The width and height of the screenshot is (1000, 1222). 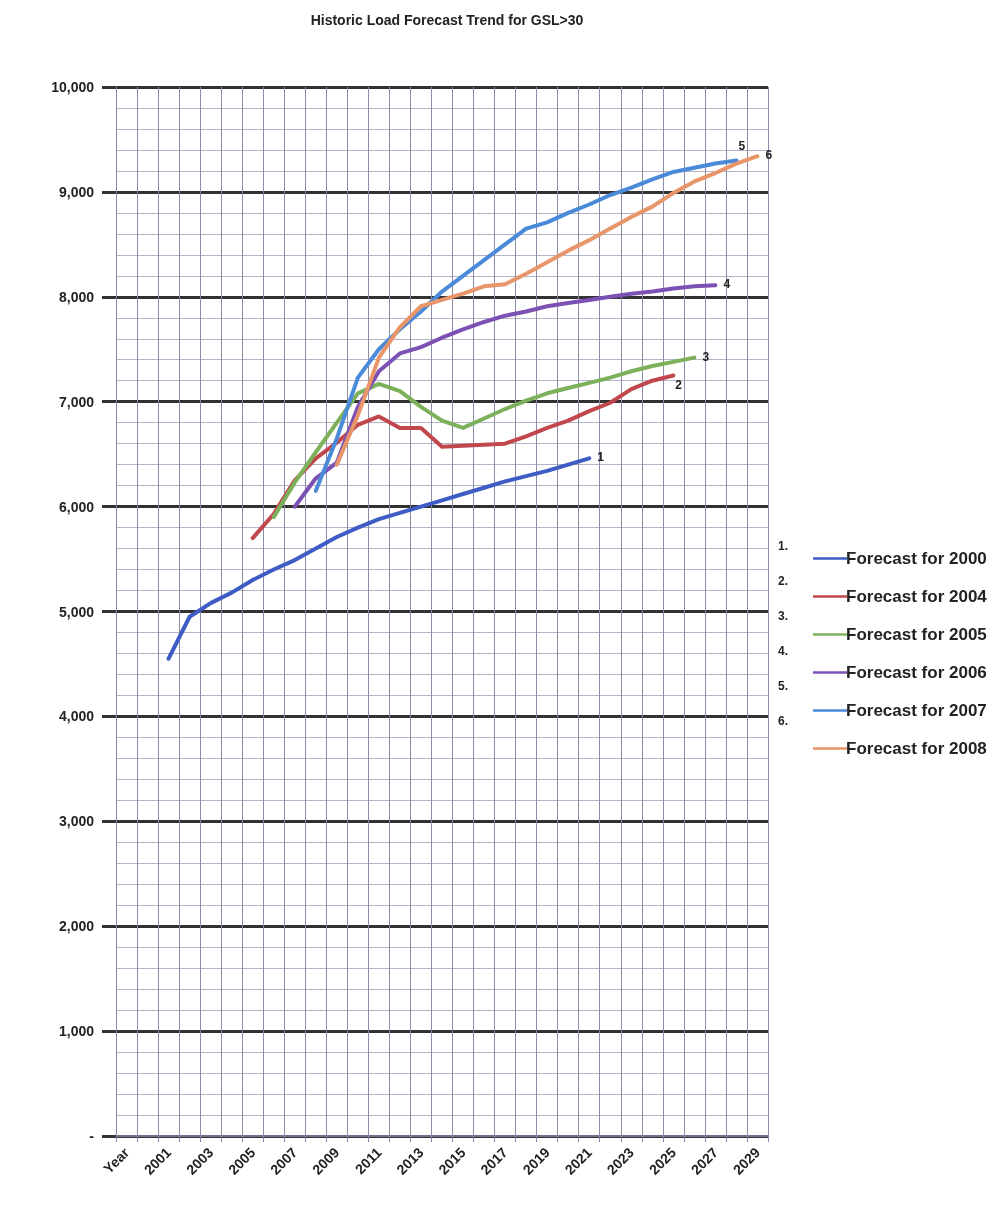 What do you see at coordinates (76, 926) in the screenshot?
I see `y-tick-label: 2,000` at bounding box center [76, 926].